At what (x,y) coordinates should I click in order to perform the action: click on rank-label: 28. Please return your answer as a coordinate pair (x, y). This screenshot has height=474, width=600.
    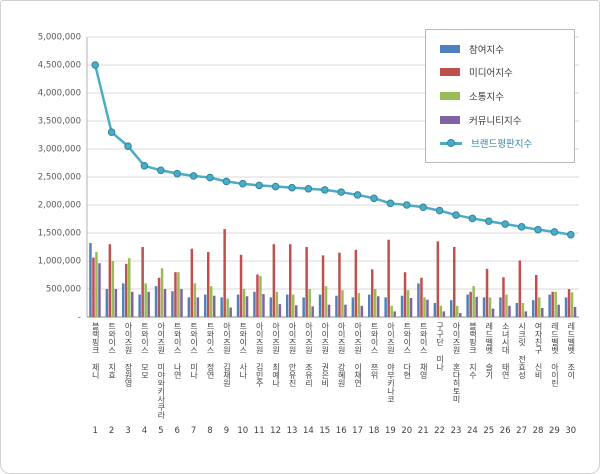
    Looking at the image, I should click on (538, 431).